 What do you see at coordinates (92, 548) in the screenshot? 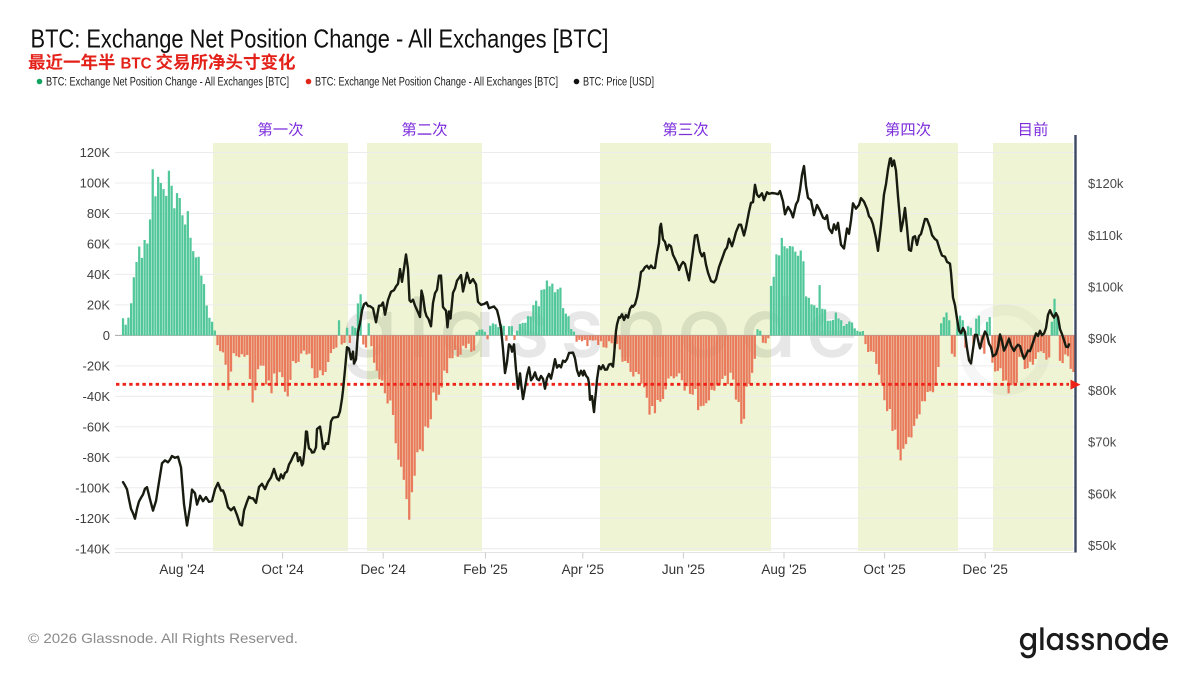
I see `svg-text: -140K` at bounding box center [92, 548].